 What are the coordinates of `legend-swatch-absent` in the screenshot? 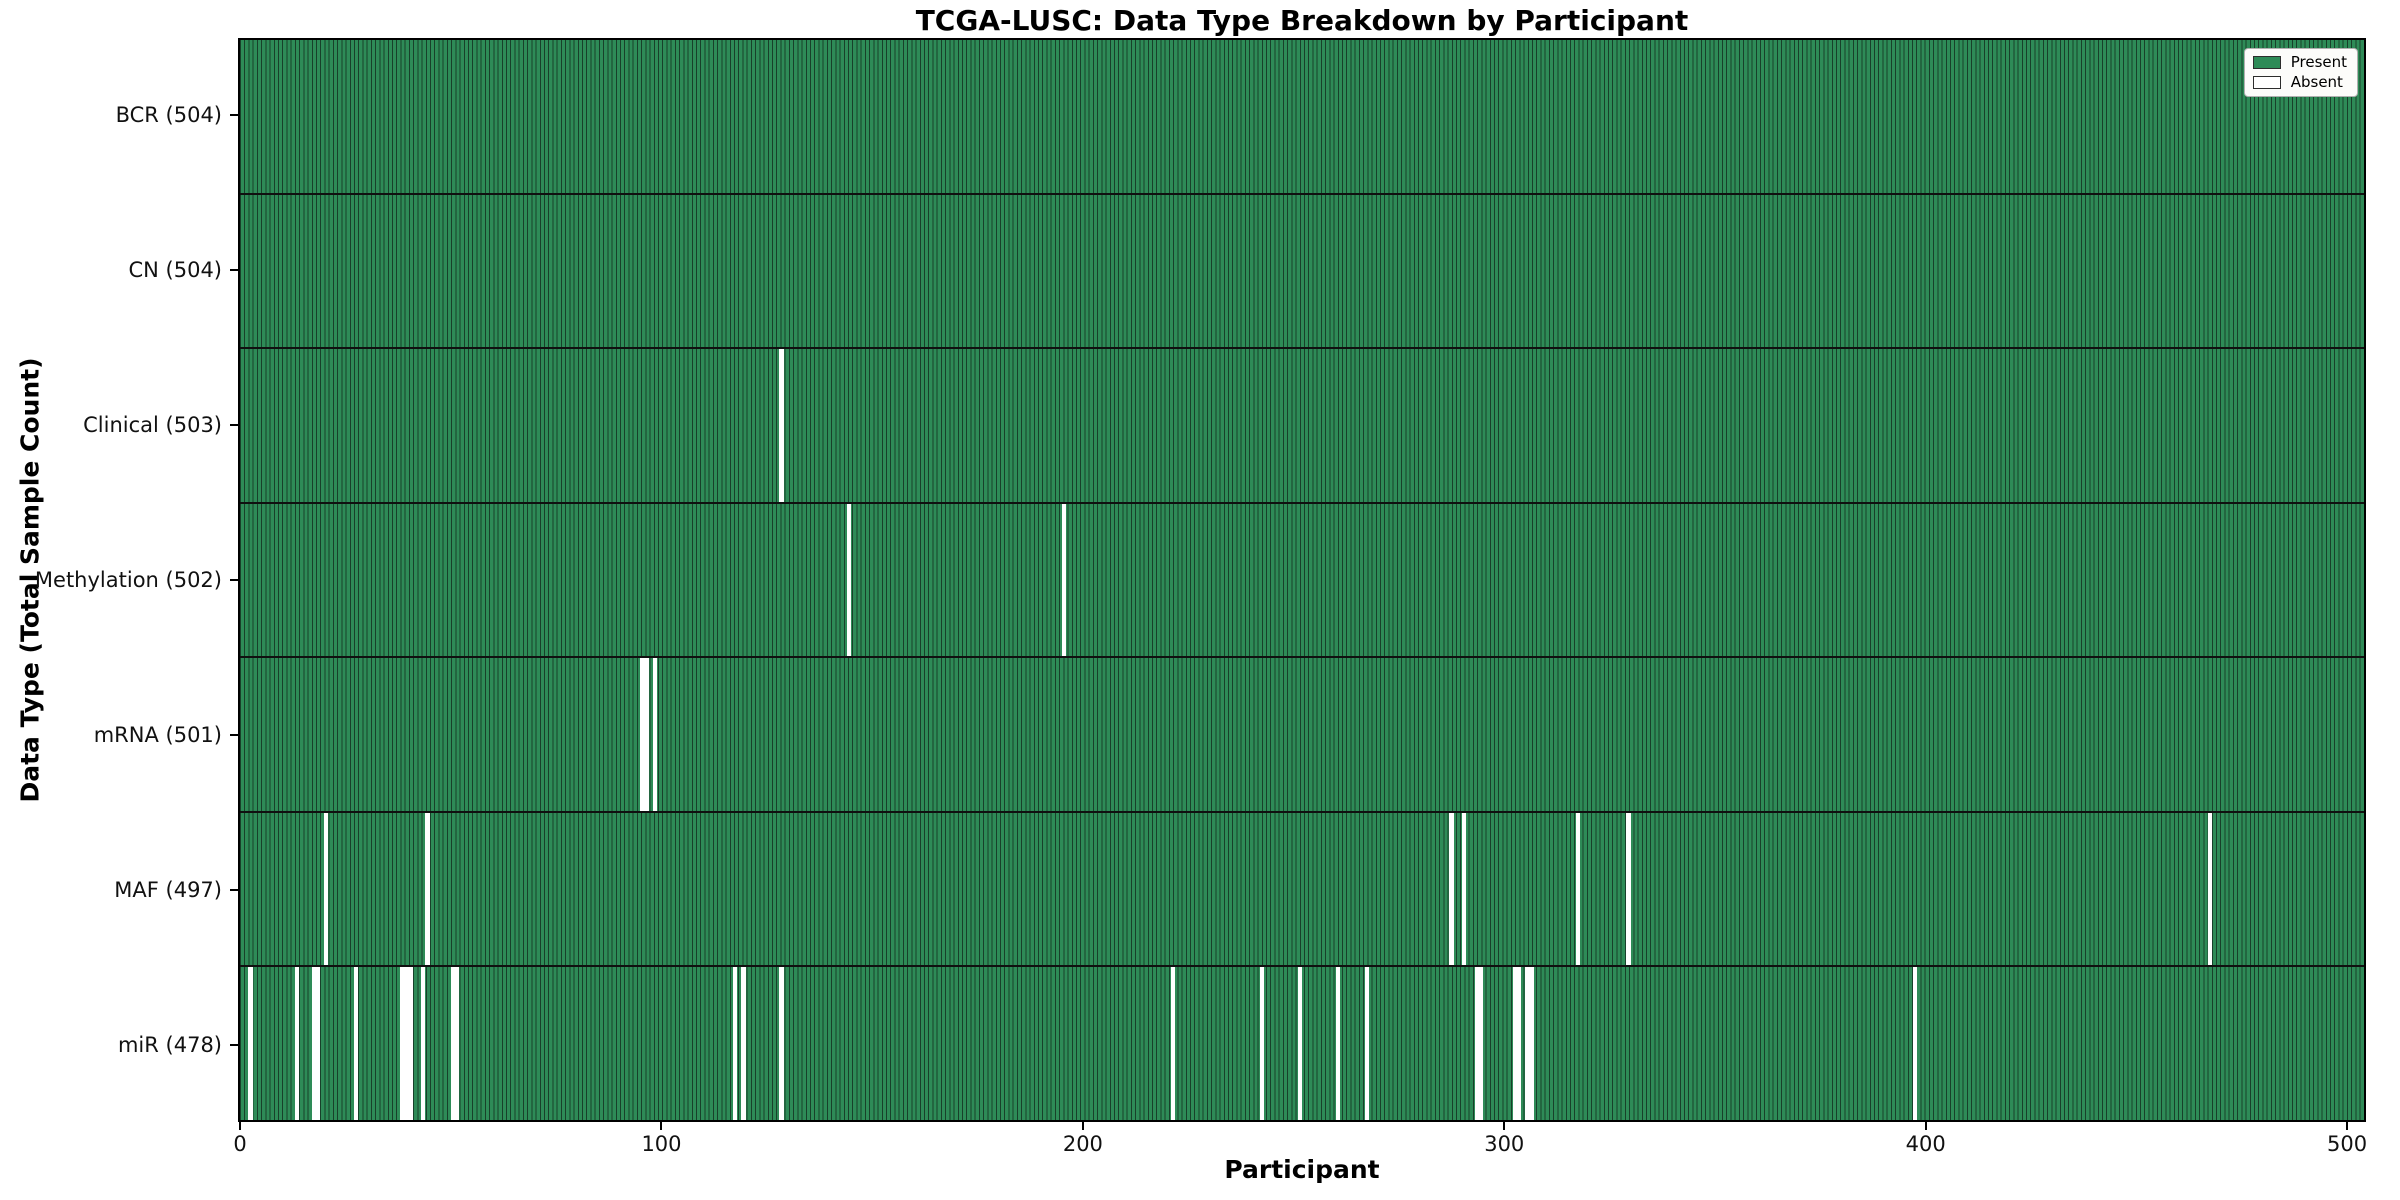 It's located at (2266, 82).